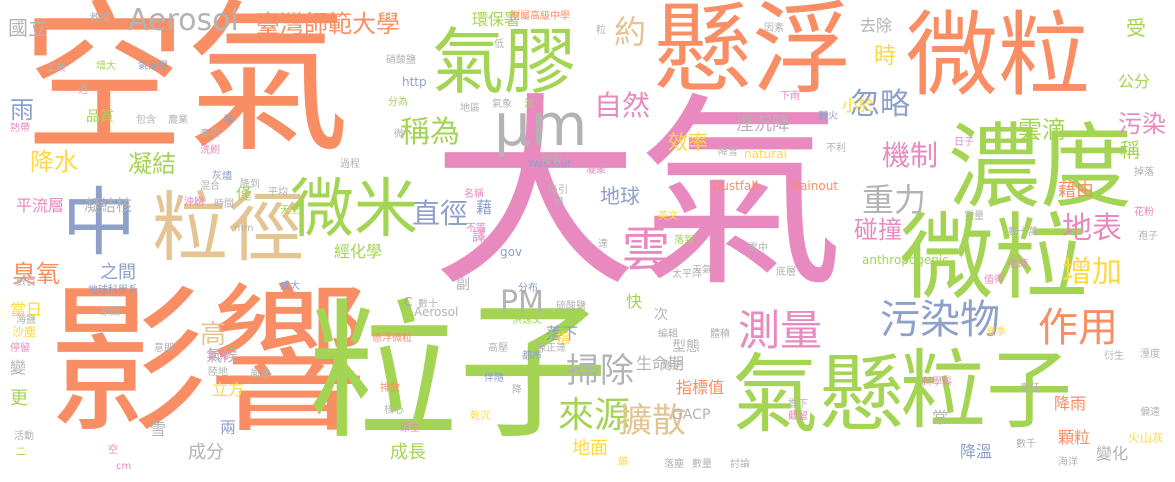 The height and width of the screenshot is (482, 1175). Describe the element at coordinates (780, 330) in the screenshot. I see `word-cloud-term: 測量` at that location.